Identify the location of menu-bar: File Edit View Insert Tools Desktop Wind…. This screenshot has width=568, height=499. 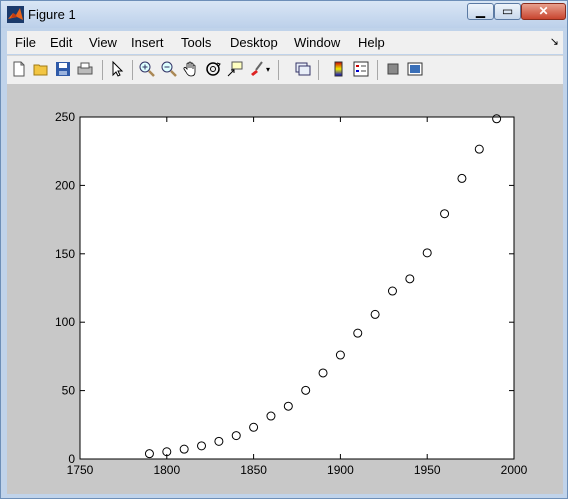
(285, 42).